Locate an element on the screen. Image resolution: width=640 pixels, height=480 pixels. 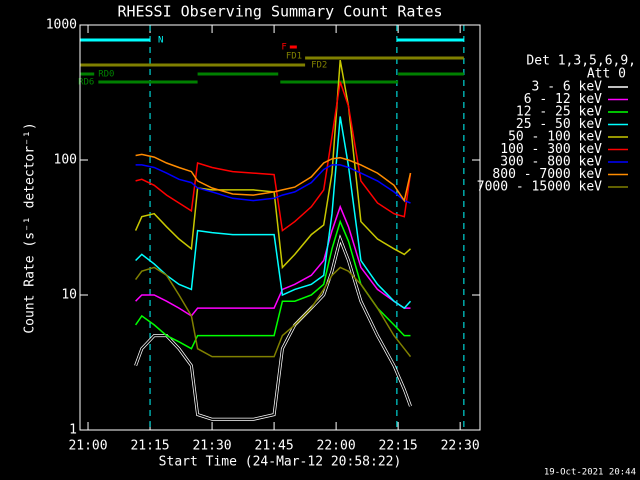
x-tick-label: 21:15 is located at coordinates (149, 446).